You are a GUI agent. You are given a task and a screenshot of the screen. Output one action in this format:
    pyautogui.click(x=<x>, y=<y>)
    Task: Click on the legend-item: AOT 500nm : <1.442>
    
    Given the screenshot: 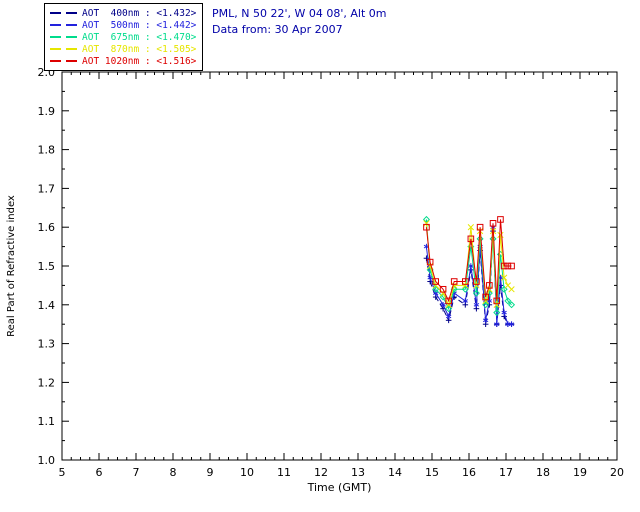 What is the action you would take?
    pyautogui.click(x=123, y=25)
    